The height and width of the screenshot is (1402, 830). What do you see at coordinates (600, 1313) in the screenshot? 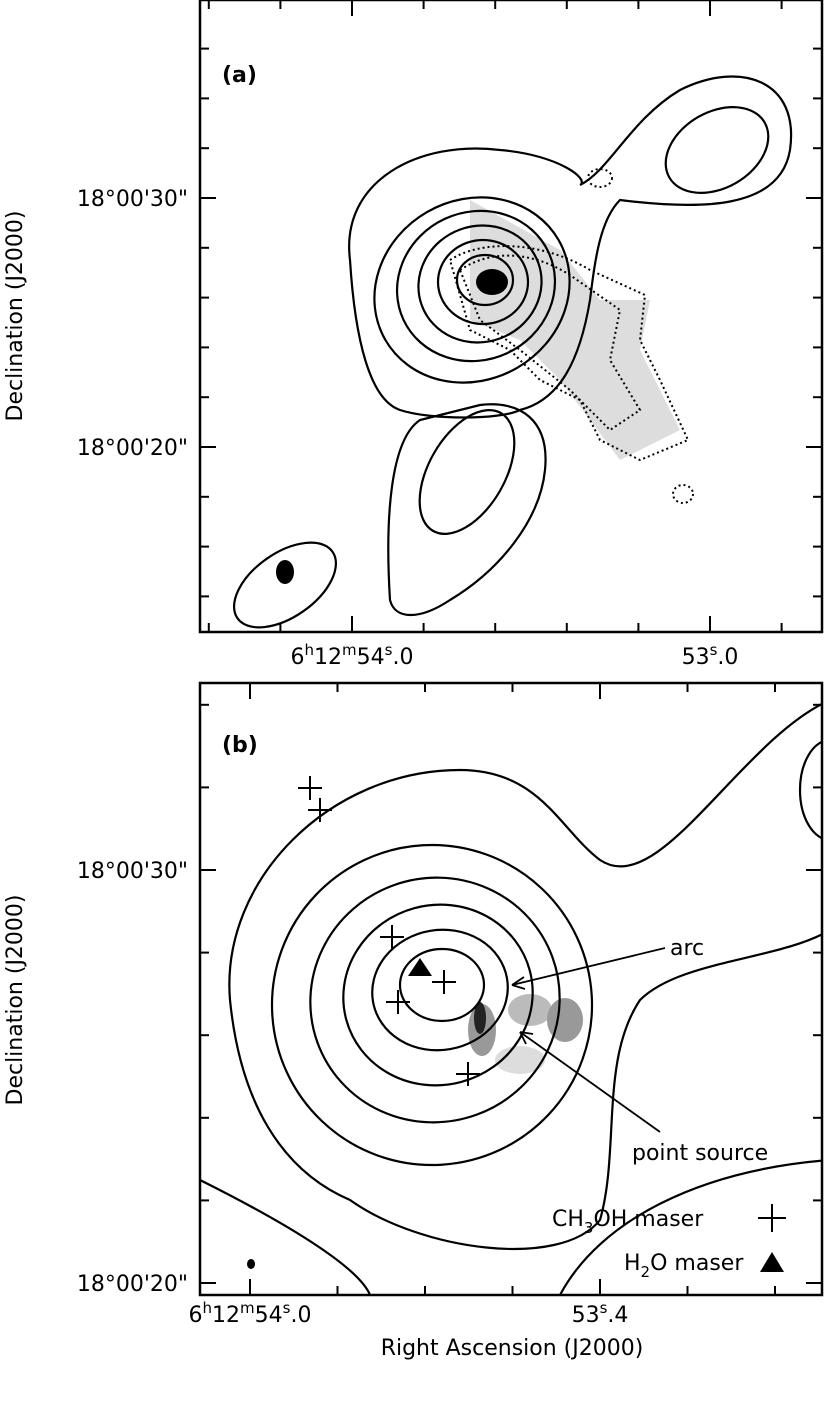
I see `x-tick-label: 53s.4` at bounding box center [600, 1313].